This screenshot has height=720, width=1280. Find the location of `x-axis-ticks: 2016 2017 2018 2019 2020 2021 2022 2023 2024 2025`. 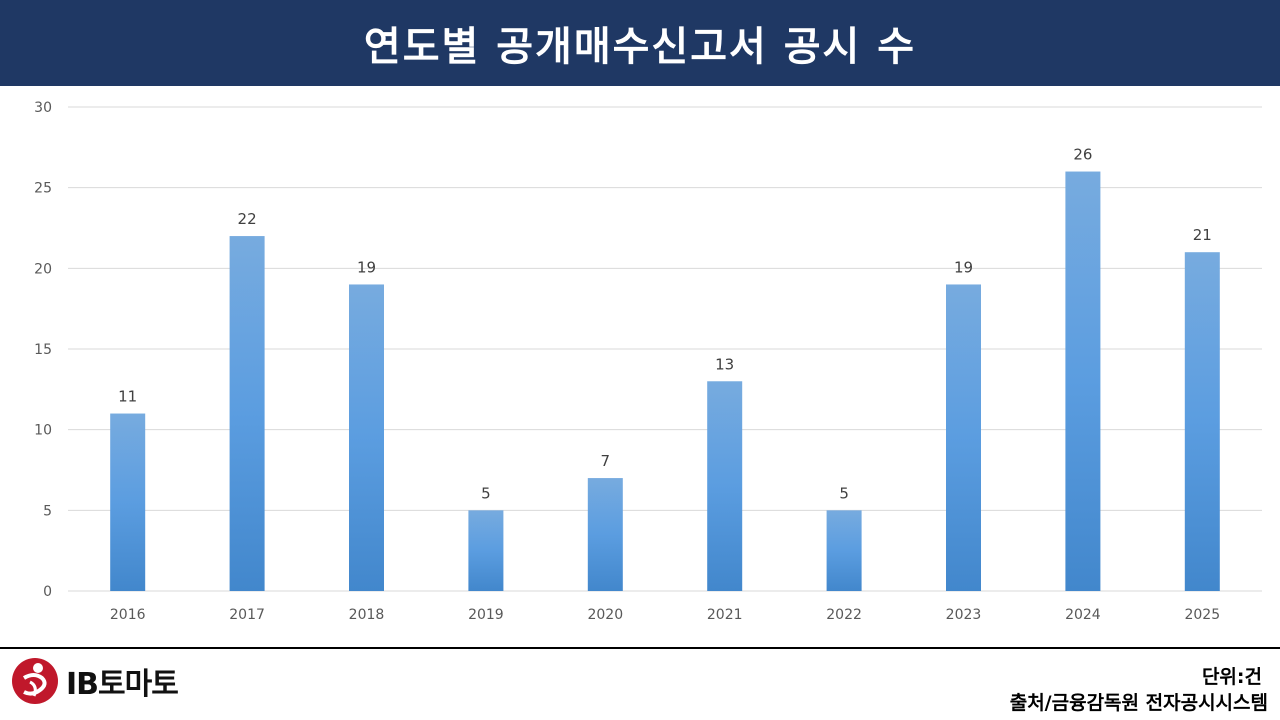

x-axis-ticks: 2016 2017 2018 2019 2020 2021 2022 2023 2024 2025 is located at coordinates (665, 615).